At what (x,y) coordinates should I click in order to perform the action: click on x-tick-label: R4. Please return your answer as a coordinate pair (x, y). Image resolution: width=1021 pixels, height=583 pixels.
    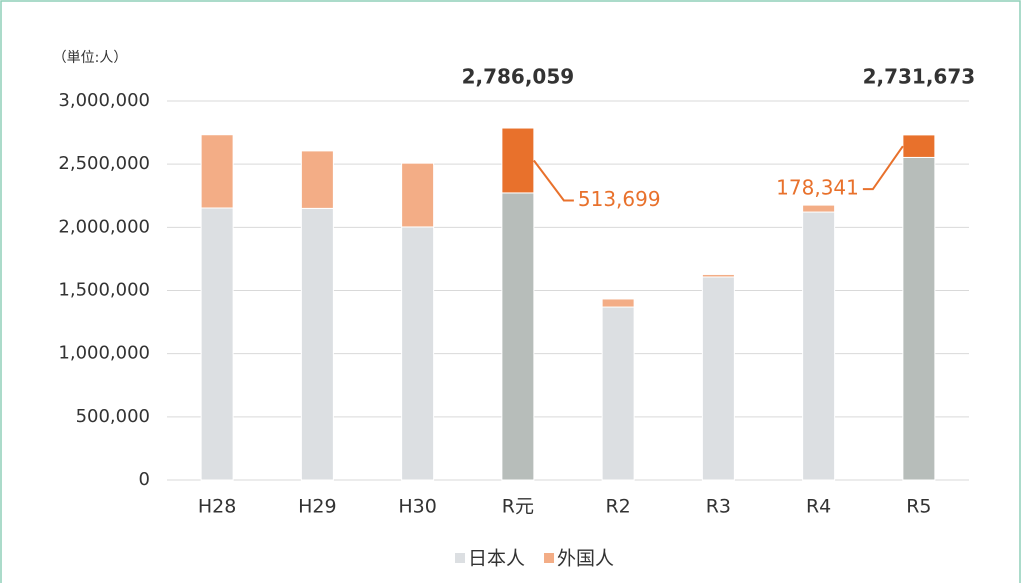
    Looking at the image, I should click on (818, 507).